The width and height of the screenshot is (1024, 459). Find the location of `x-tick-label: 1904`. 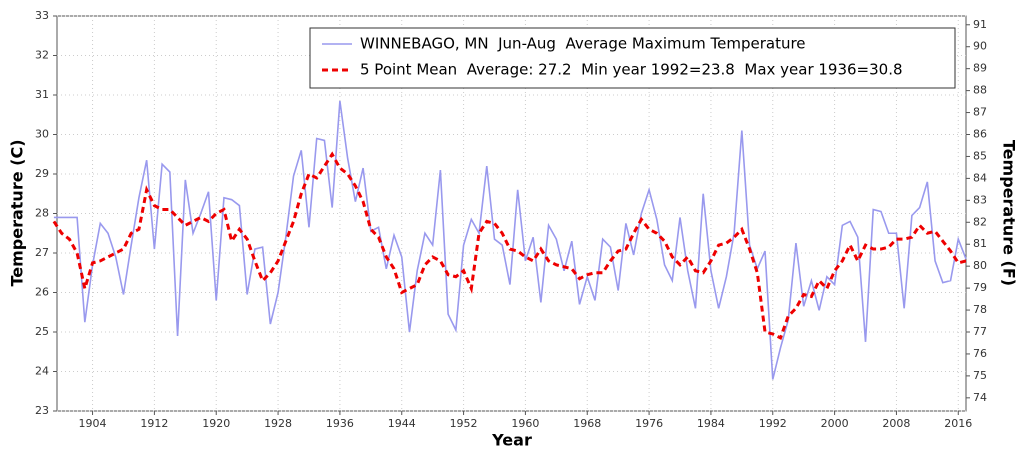

x-tick-label: 1904 is located at coordinates (93, 423).